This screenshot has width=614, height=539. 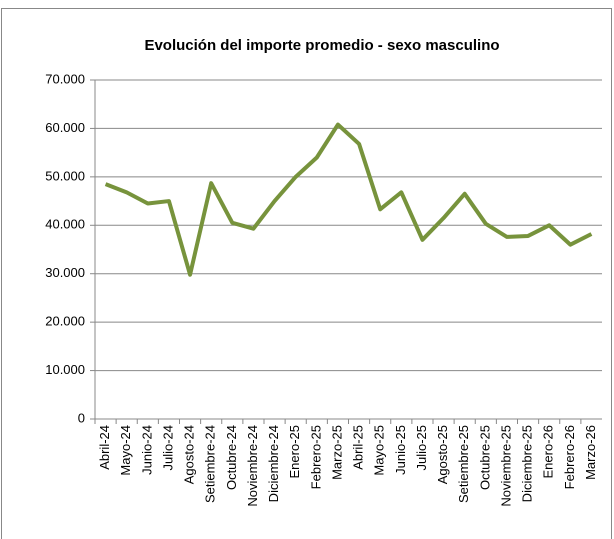 What do you see at coordinates (65, 272) in the screenshot?
I see `y-tick-label: 30.000` at bounding box center [65, 272].